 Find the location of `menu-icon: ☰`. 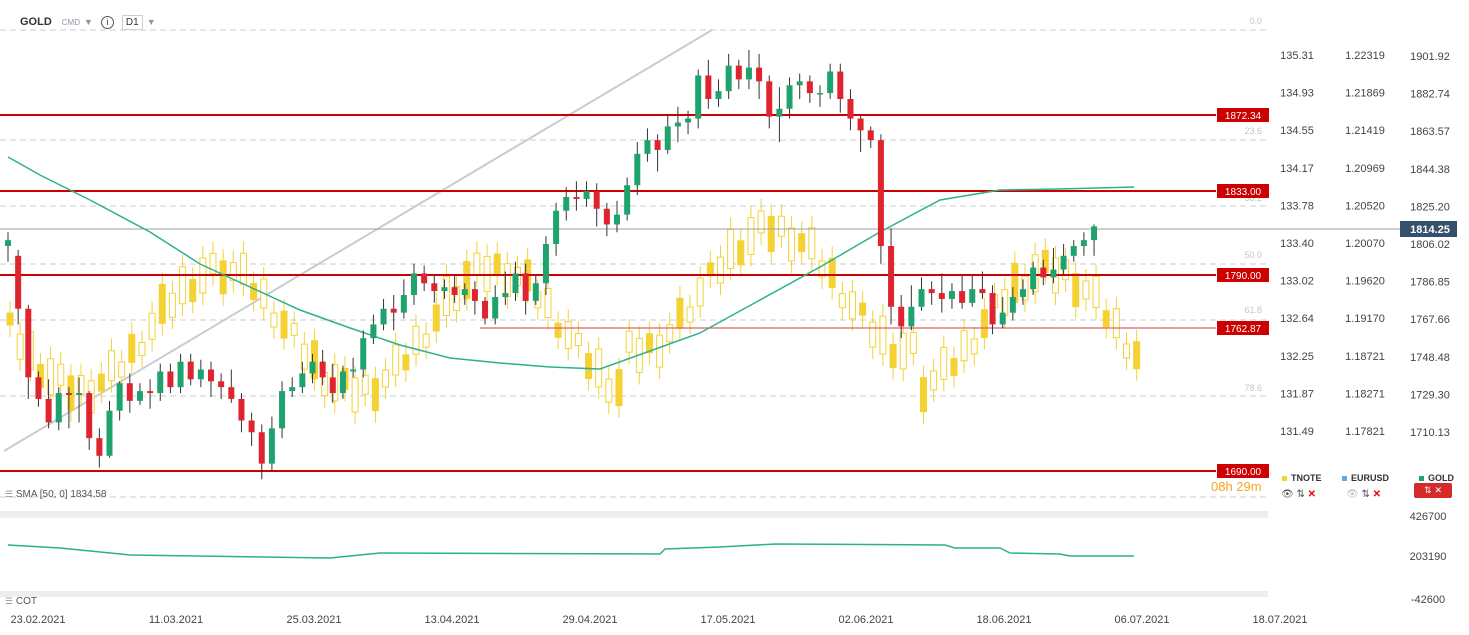

menu-icon: ☰ is located at coordinates (9, 601).